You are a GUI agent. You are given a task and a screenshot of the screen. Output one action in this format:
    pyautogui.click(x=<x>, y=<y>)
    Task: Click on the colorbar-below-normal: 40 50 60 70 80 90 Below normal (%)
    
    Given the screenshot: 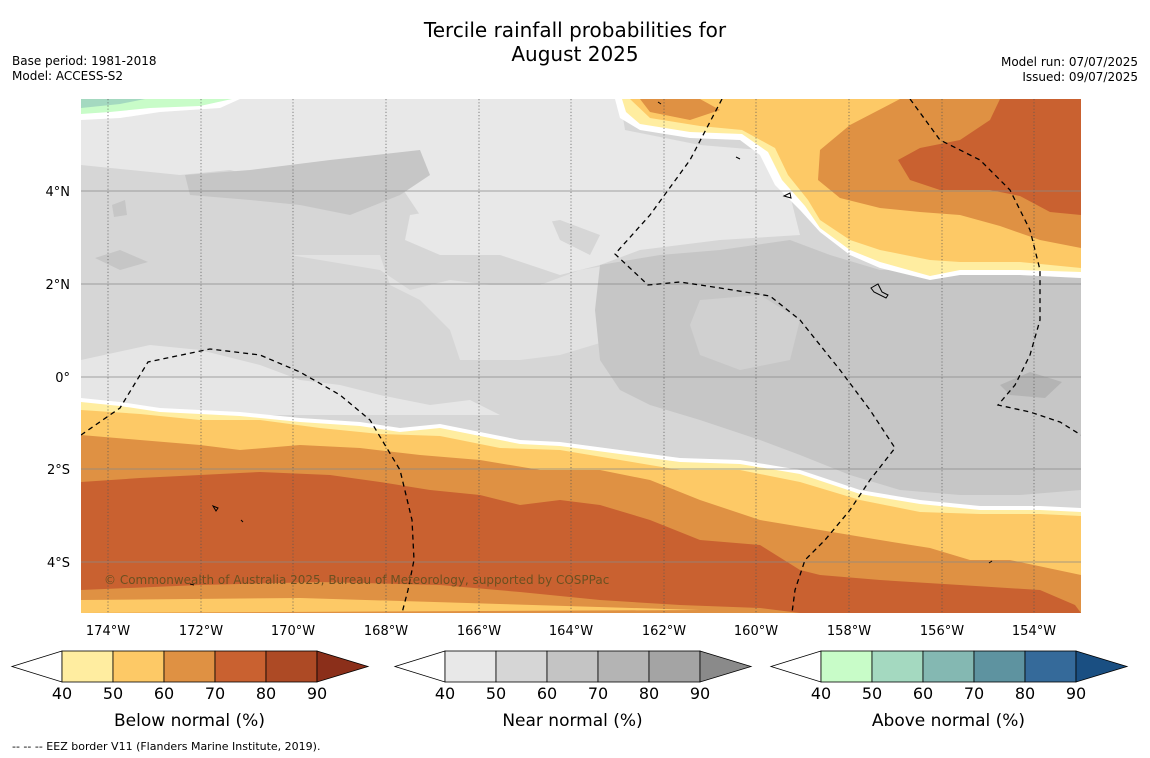 What is the action you would take?
    pyautogui.click(x=190, y=690)
    